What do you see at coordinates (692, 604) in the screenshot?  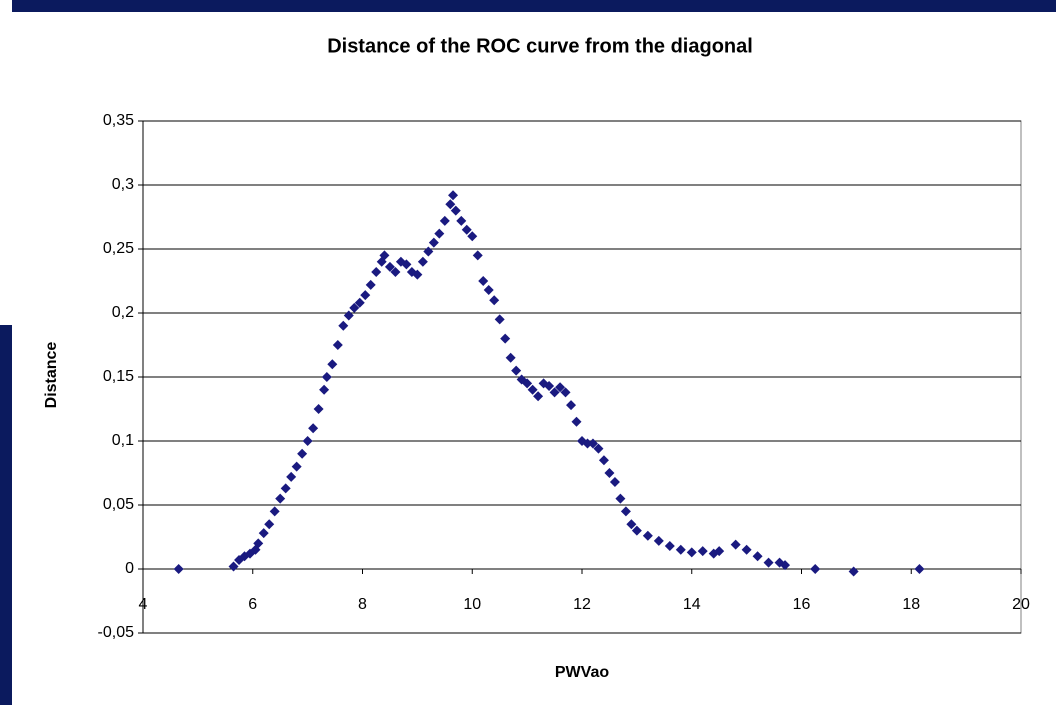 I see `x-tick-label: 14` at bounding box center [692, 604].